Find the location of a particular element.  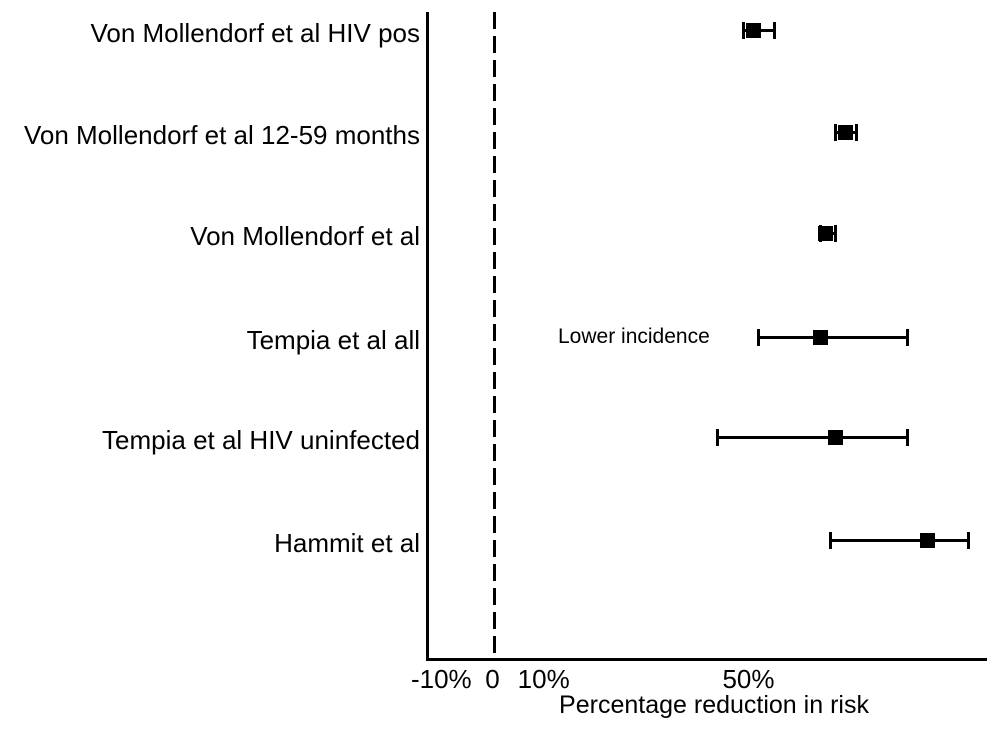

row-label: Tempia et al all is located at coordinates (333, 340).